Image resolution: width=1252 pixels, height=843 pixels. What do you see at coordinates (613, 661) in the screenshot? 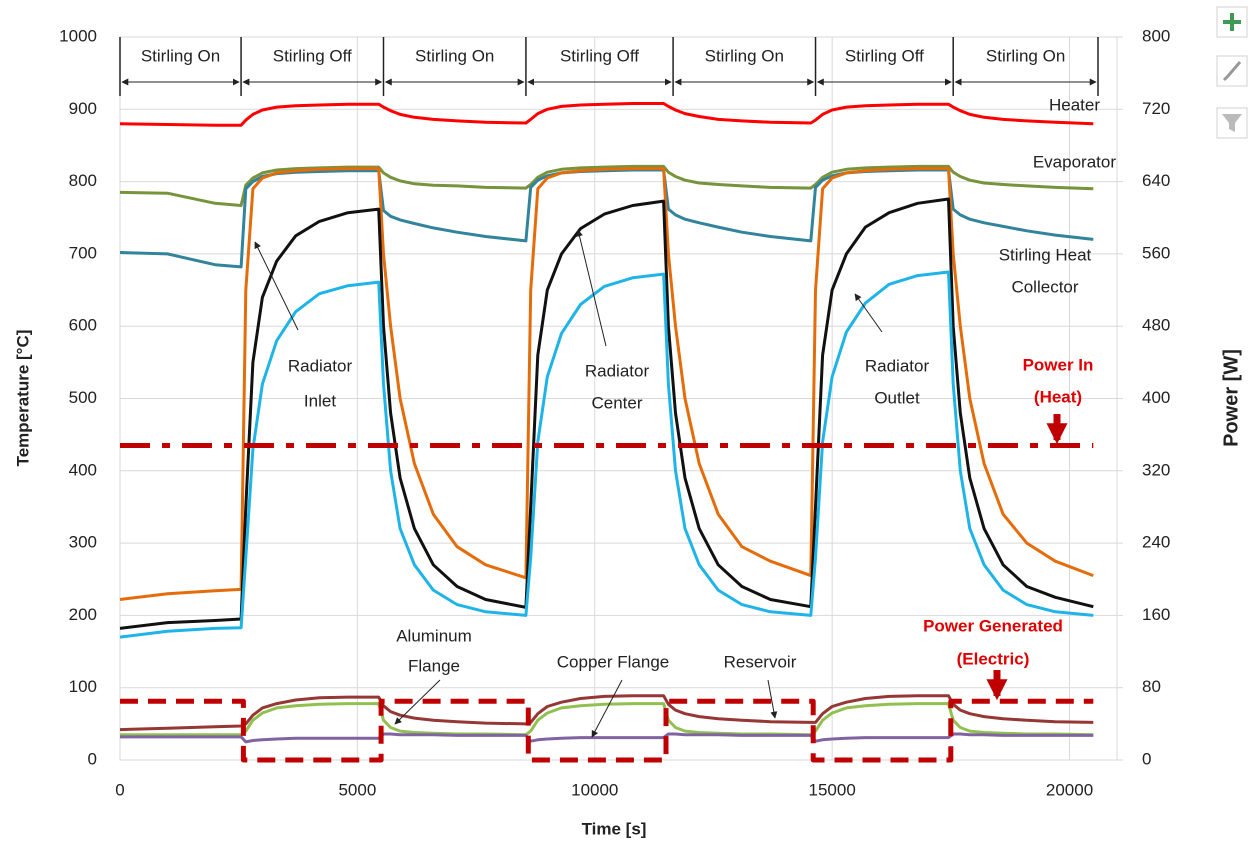
I see `annotation: Copper Flange` at bounding box center [613, 661].